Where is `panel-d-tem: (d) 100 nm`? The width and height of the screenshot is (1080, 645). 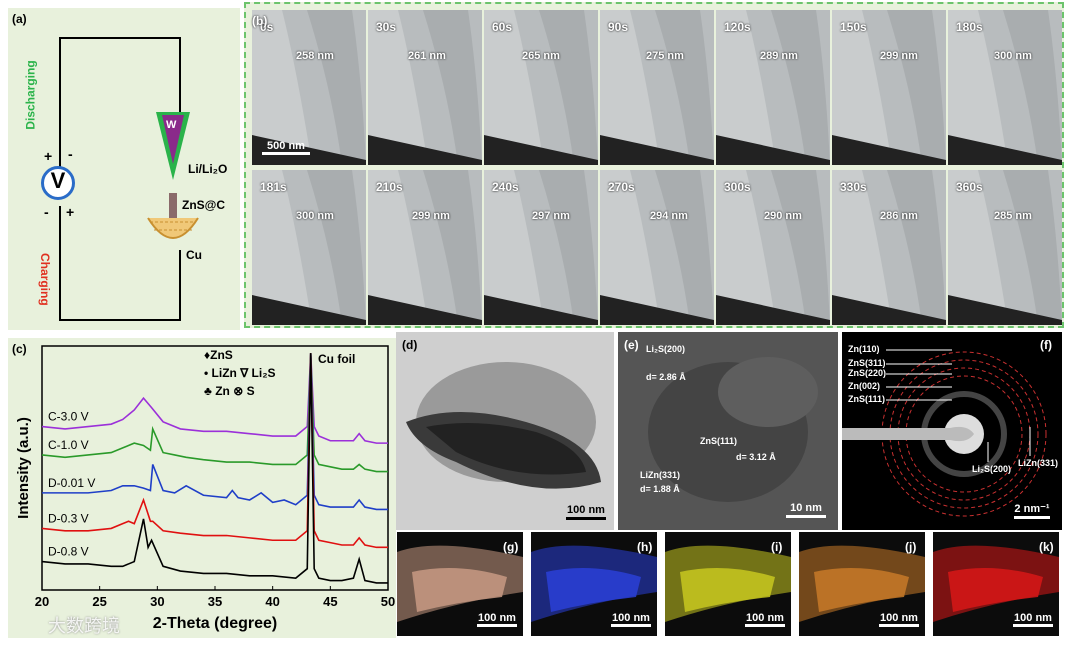 panel-d-tem: (d) 100 nm is located at coordinates (505, 431).